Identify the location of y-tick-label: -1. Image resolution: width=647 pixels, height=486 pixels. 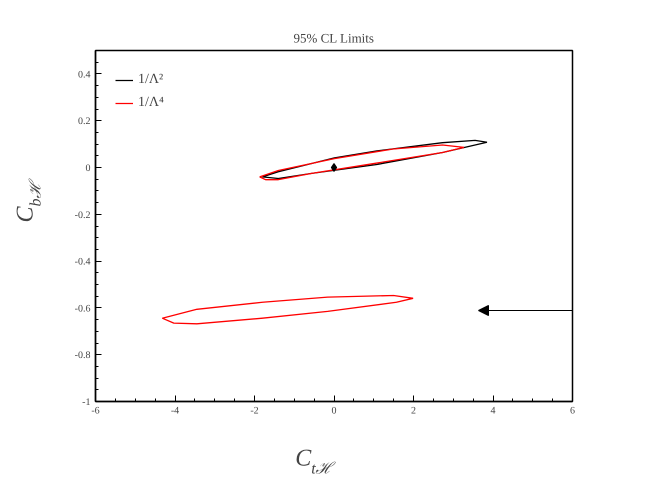
(86, 402).